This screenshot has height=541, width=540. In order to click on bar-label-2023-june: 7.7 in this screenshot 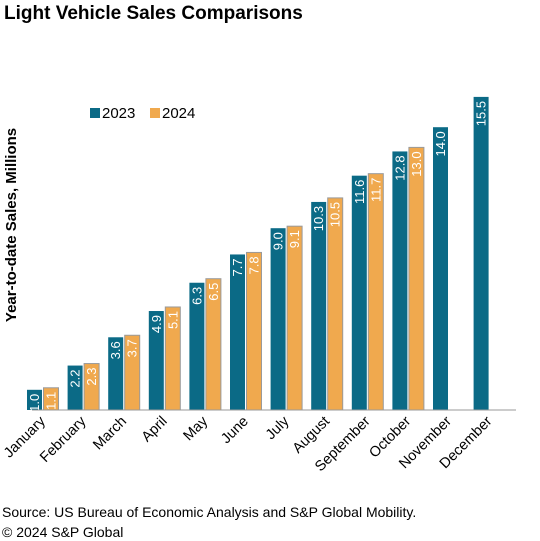, I will do `click(237, 267)`.